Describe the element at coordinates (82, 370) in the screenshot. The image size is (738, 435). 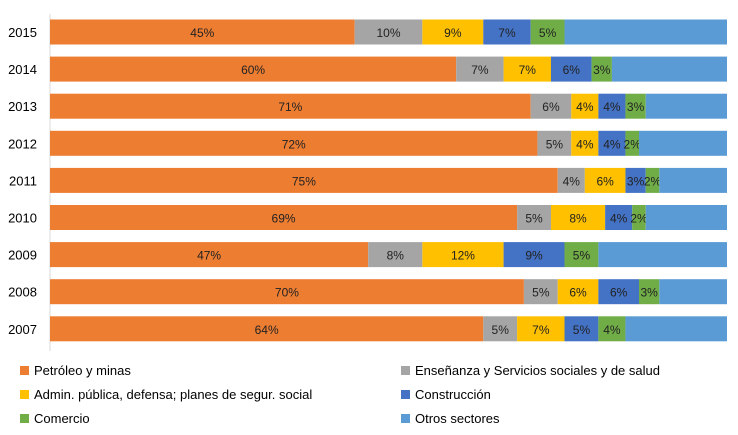
I see `legend-label: Petróleo y minas` at that location.